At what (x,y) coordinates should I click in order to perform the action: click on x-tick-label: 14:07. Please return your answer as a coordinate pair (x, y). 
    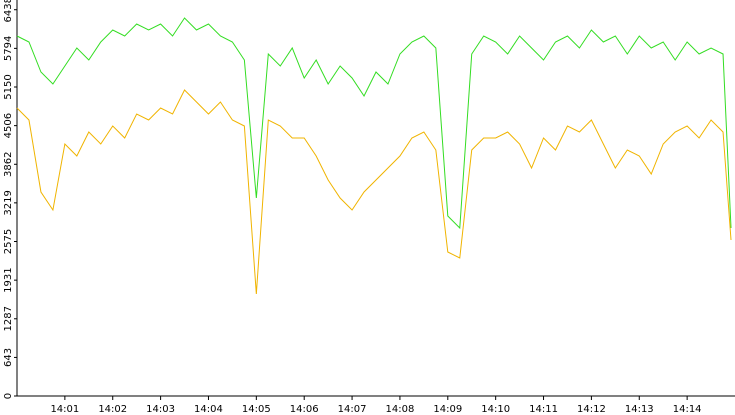
    Looking at the image, I should click on (352, 409).